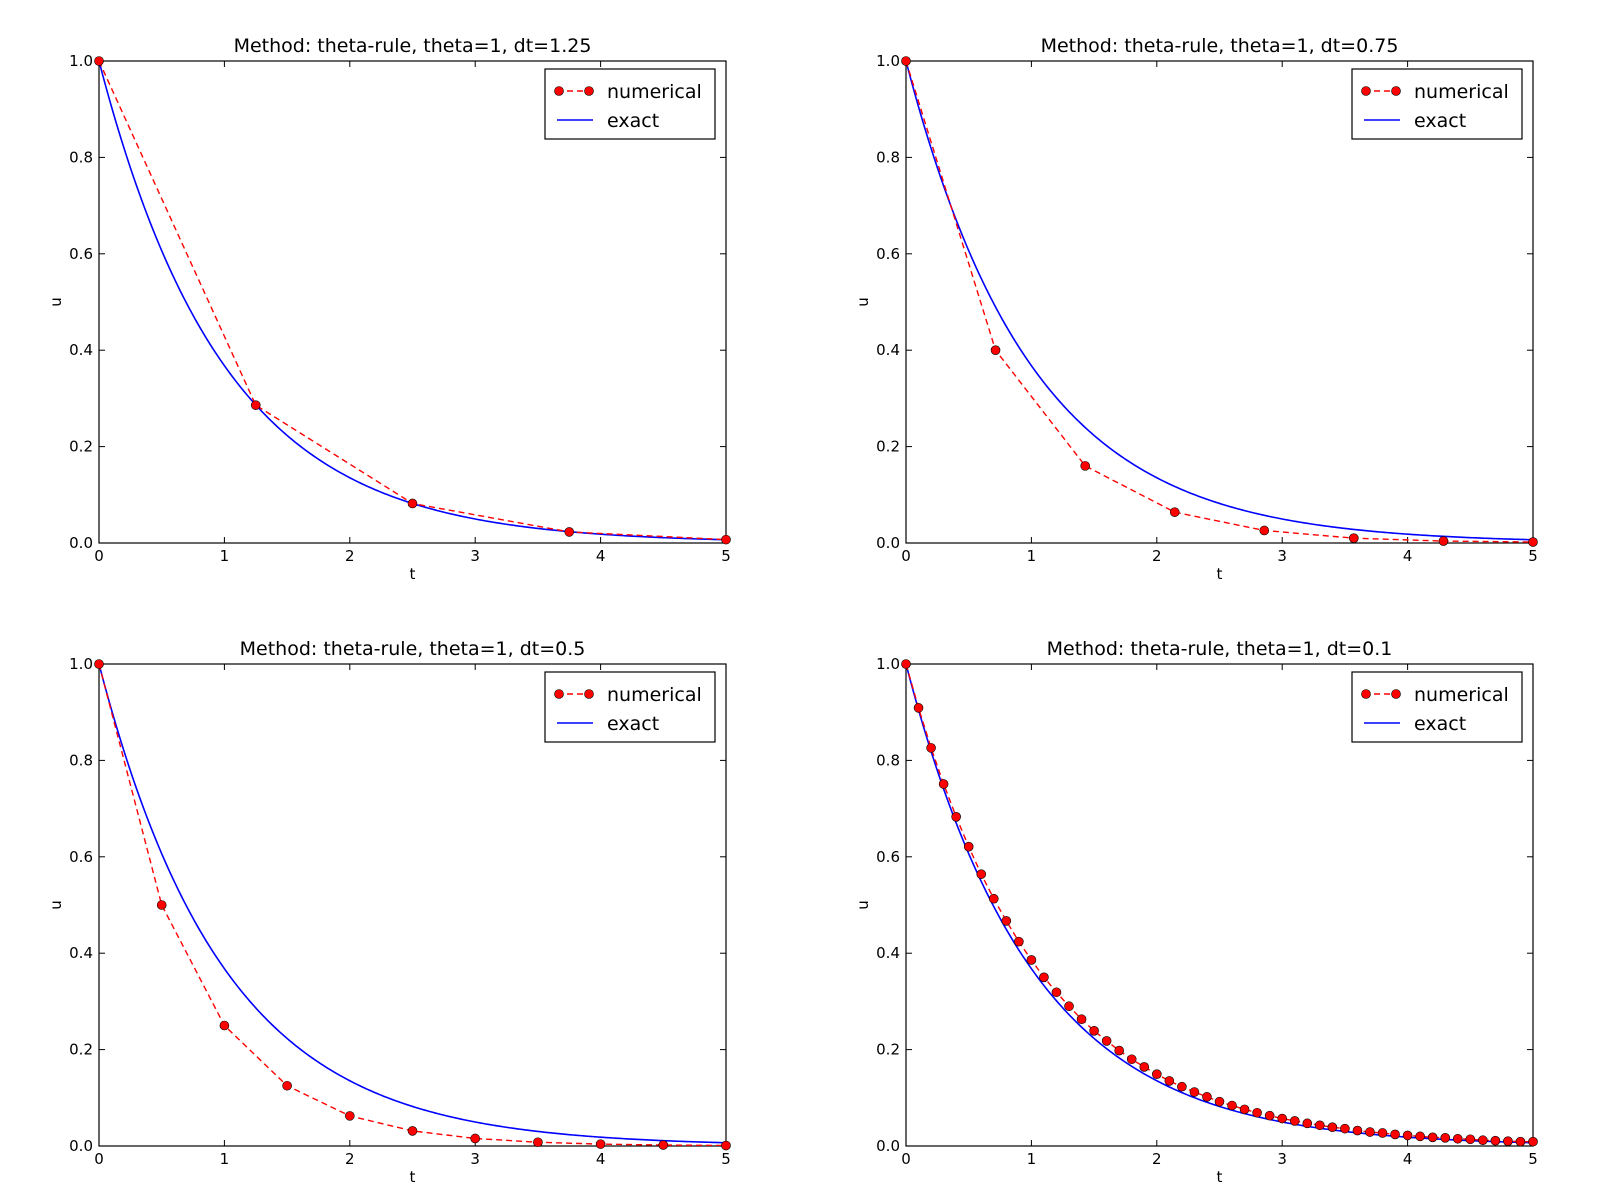 The width and height of the screenshot is (1600, 1200). I want to click on y-tick-label: 0.6, so click(81, 254).